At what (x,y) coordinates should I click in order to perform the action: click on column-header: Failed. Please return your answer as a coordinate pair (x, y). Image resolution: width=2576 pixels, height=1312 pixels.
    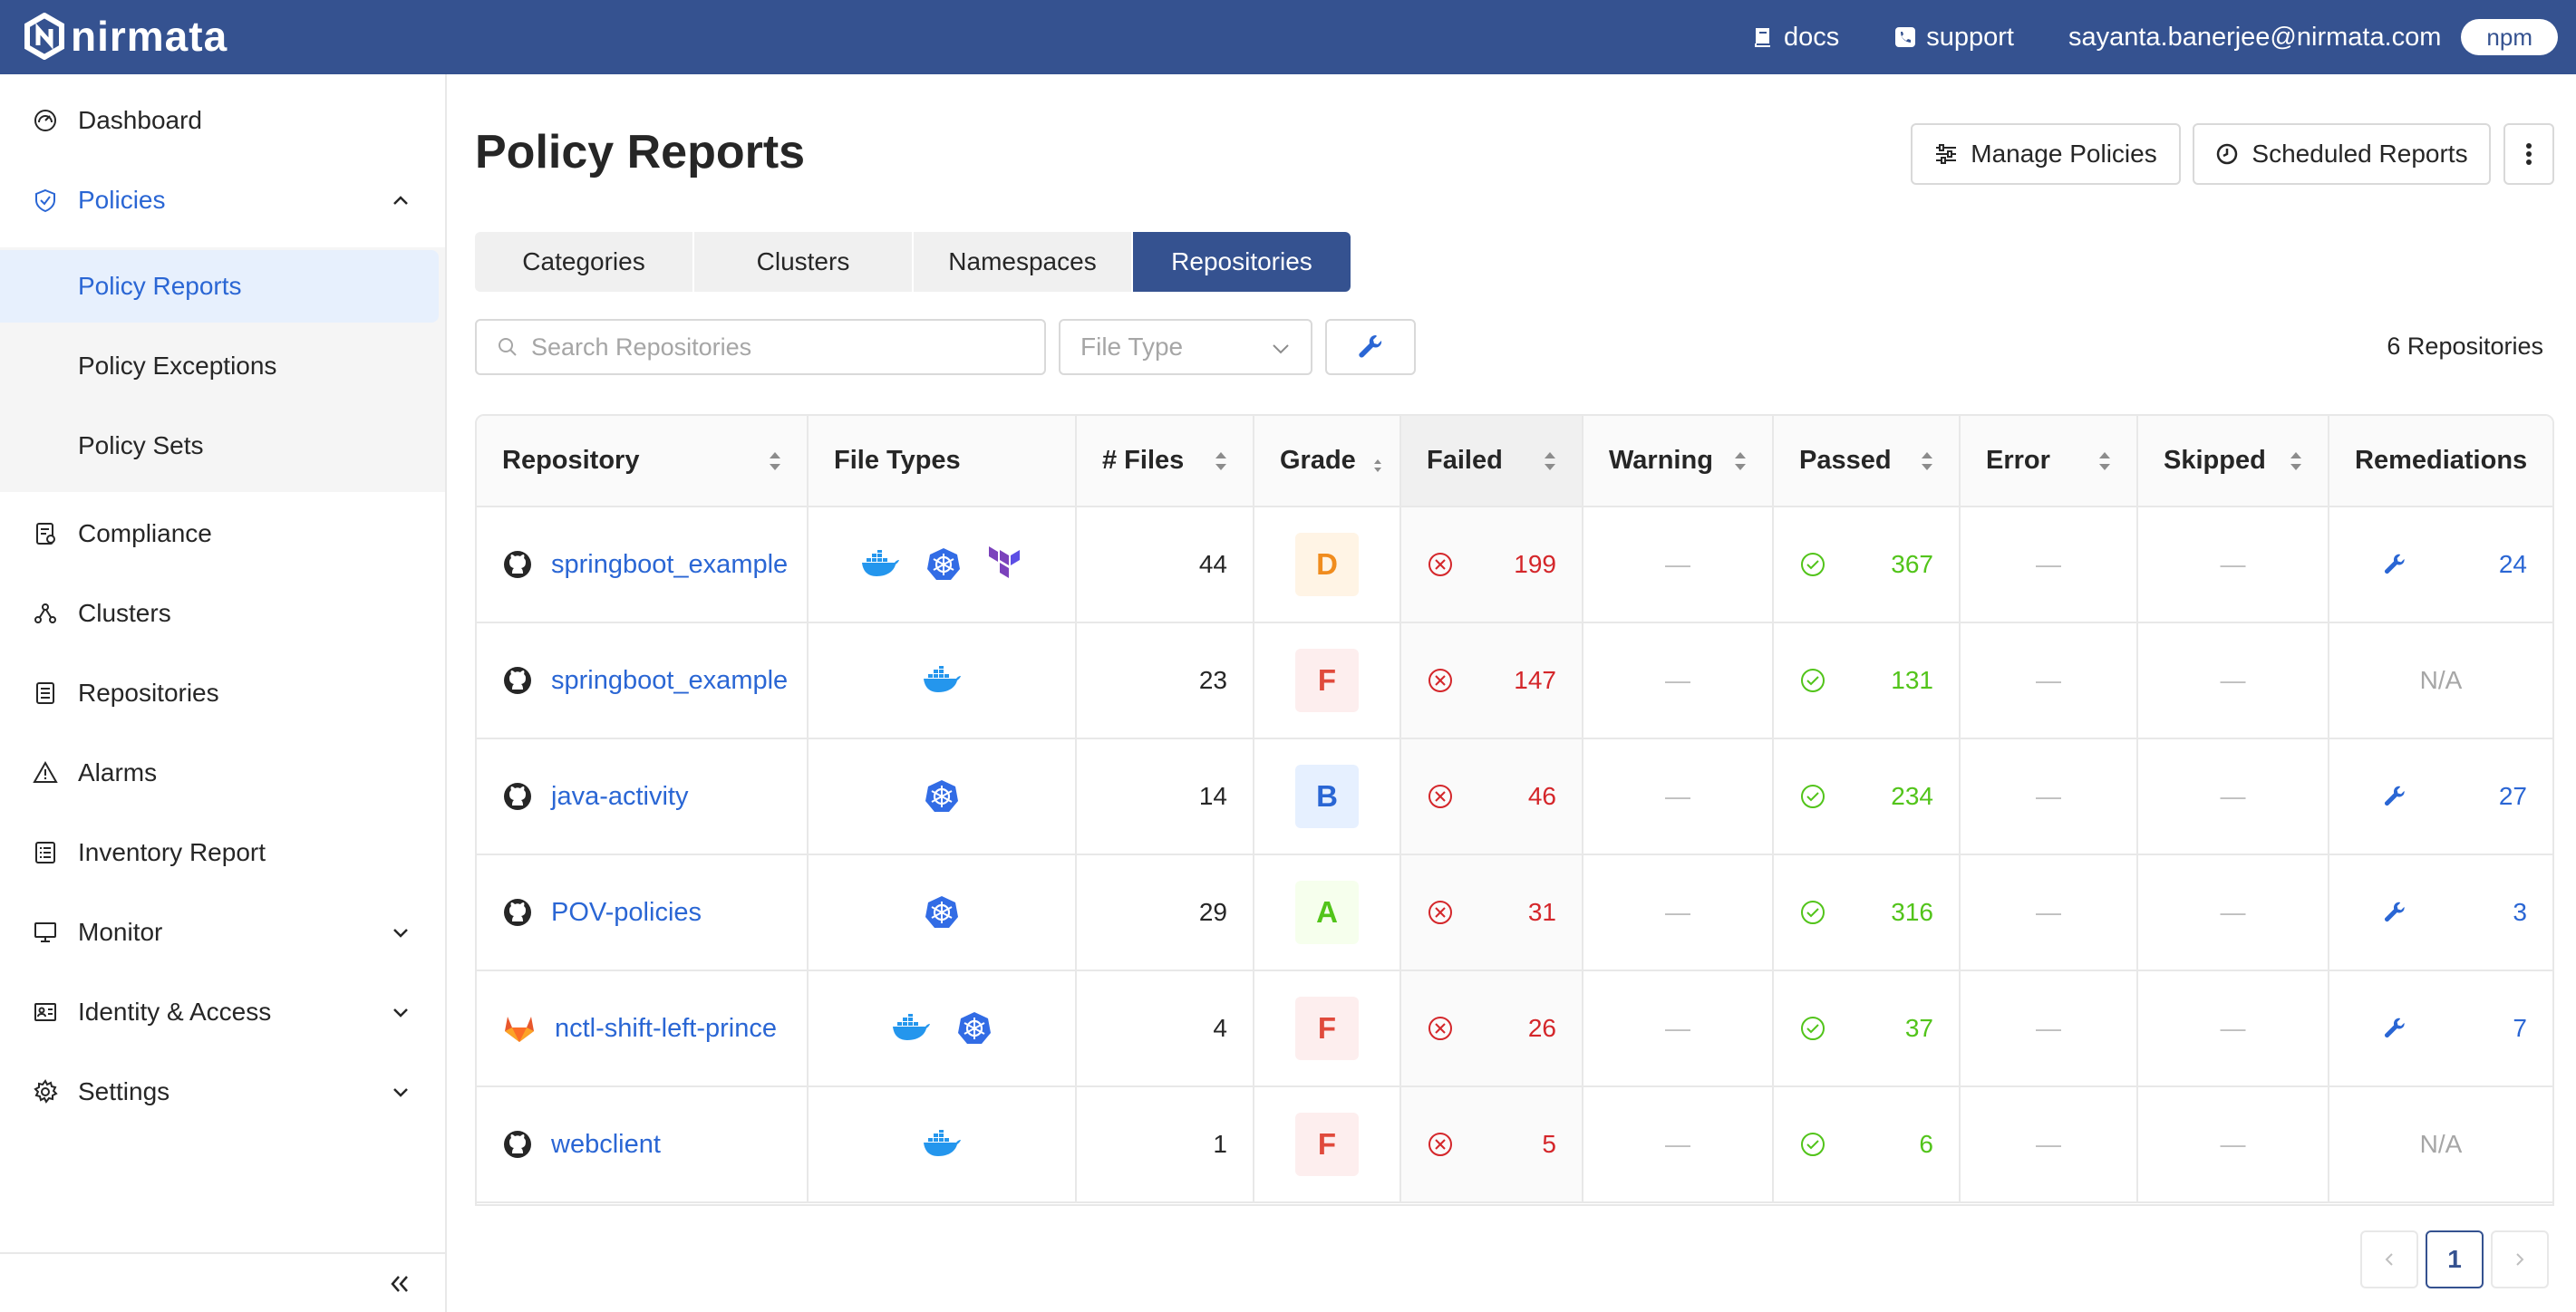
    Looking at the image, I should click on (1491, 462).